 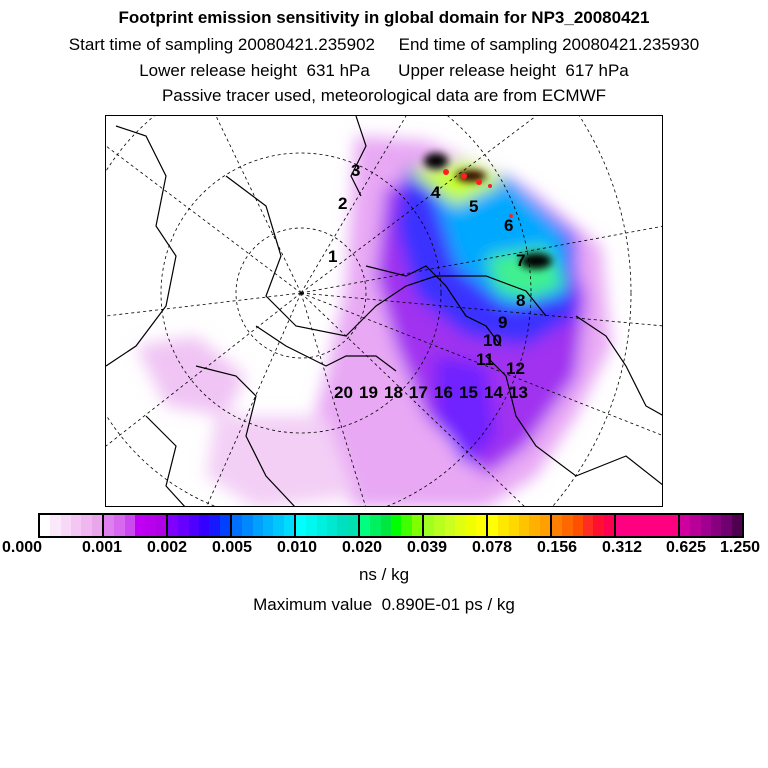 I want to click on colorbar-tick-7: 0.078, so click(x=492, y=547).